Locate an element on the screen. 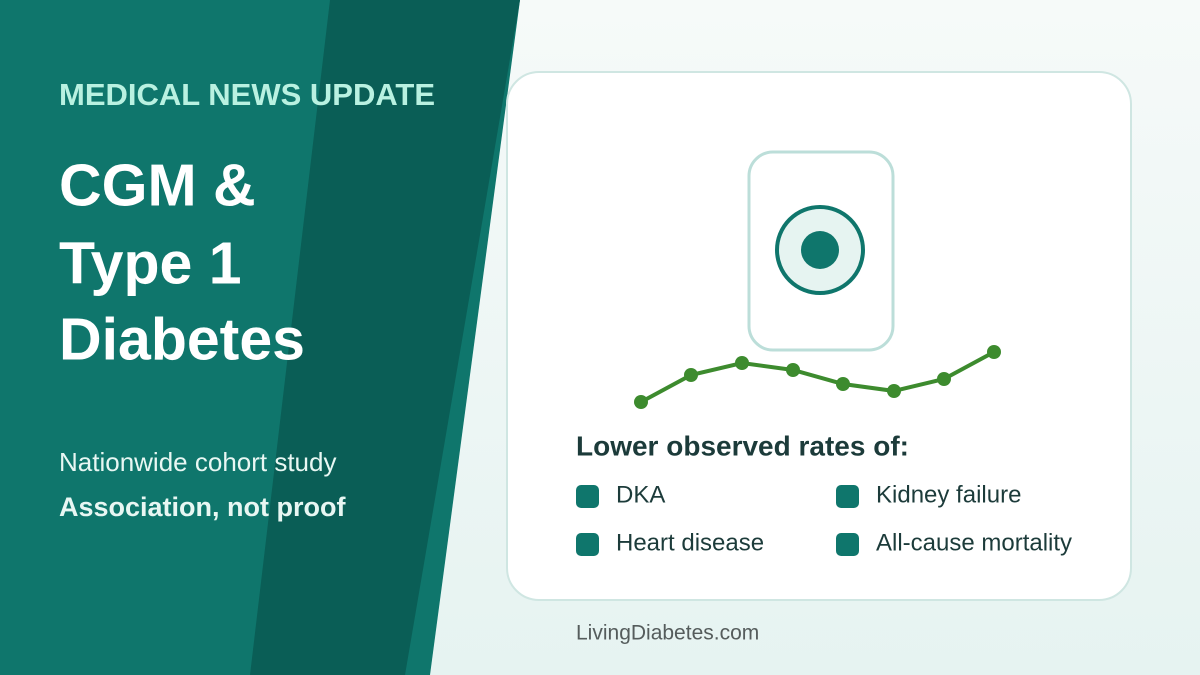 Image resolution: width=1200 pixels, height=675 pixels. card-heading: Lower observed rates of: is located at coordinates (742, 445).